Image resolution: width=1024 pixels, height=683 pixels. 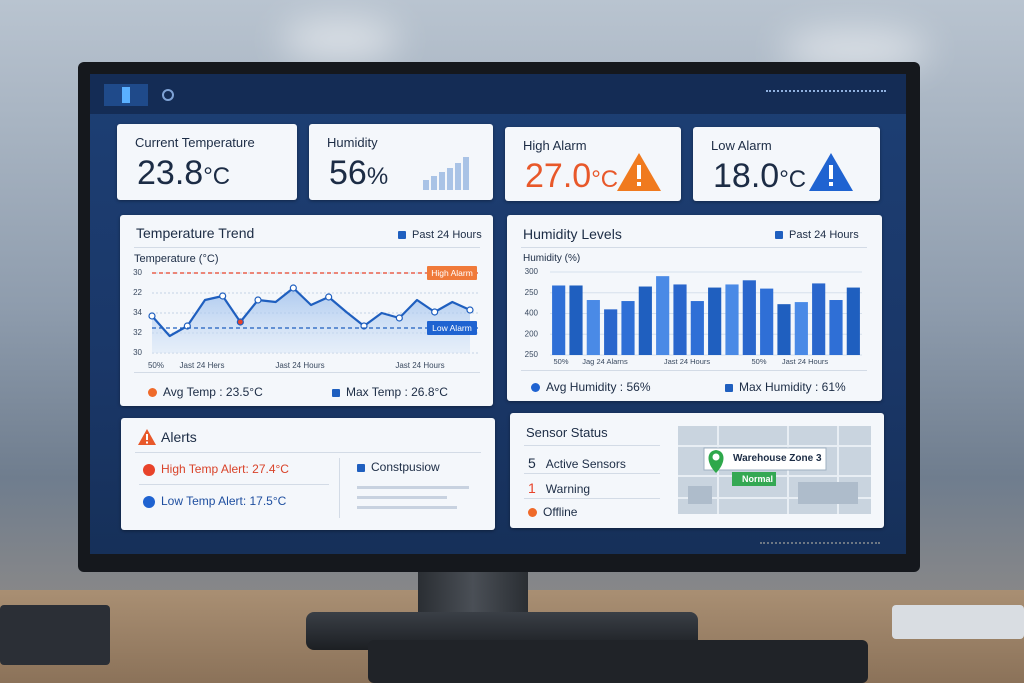 I want to click on status-count: 5, so click(x=532, y=463).